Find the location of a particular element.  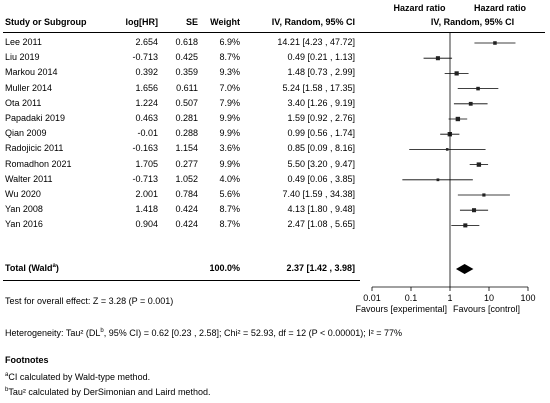

study-ci: 1.59 [0.92 , 2.76] is located at coordinates (321, 118).